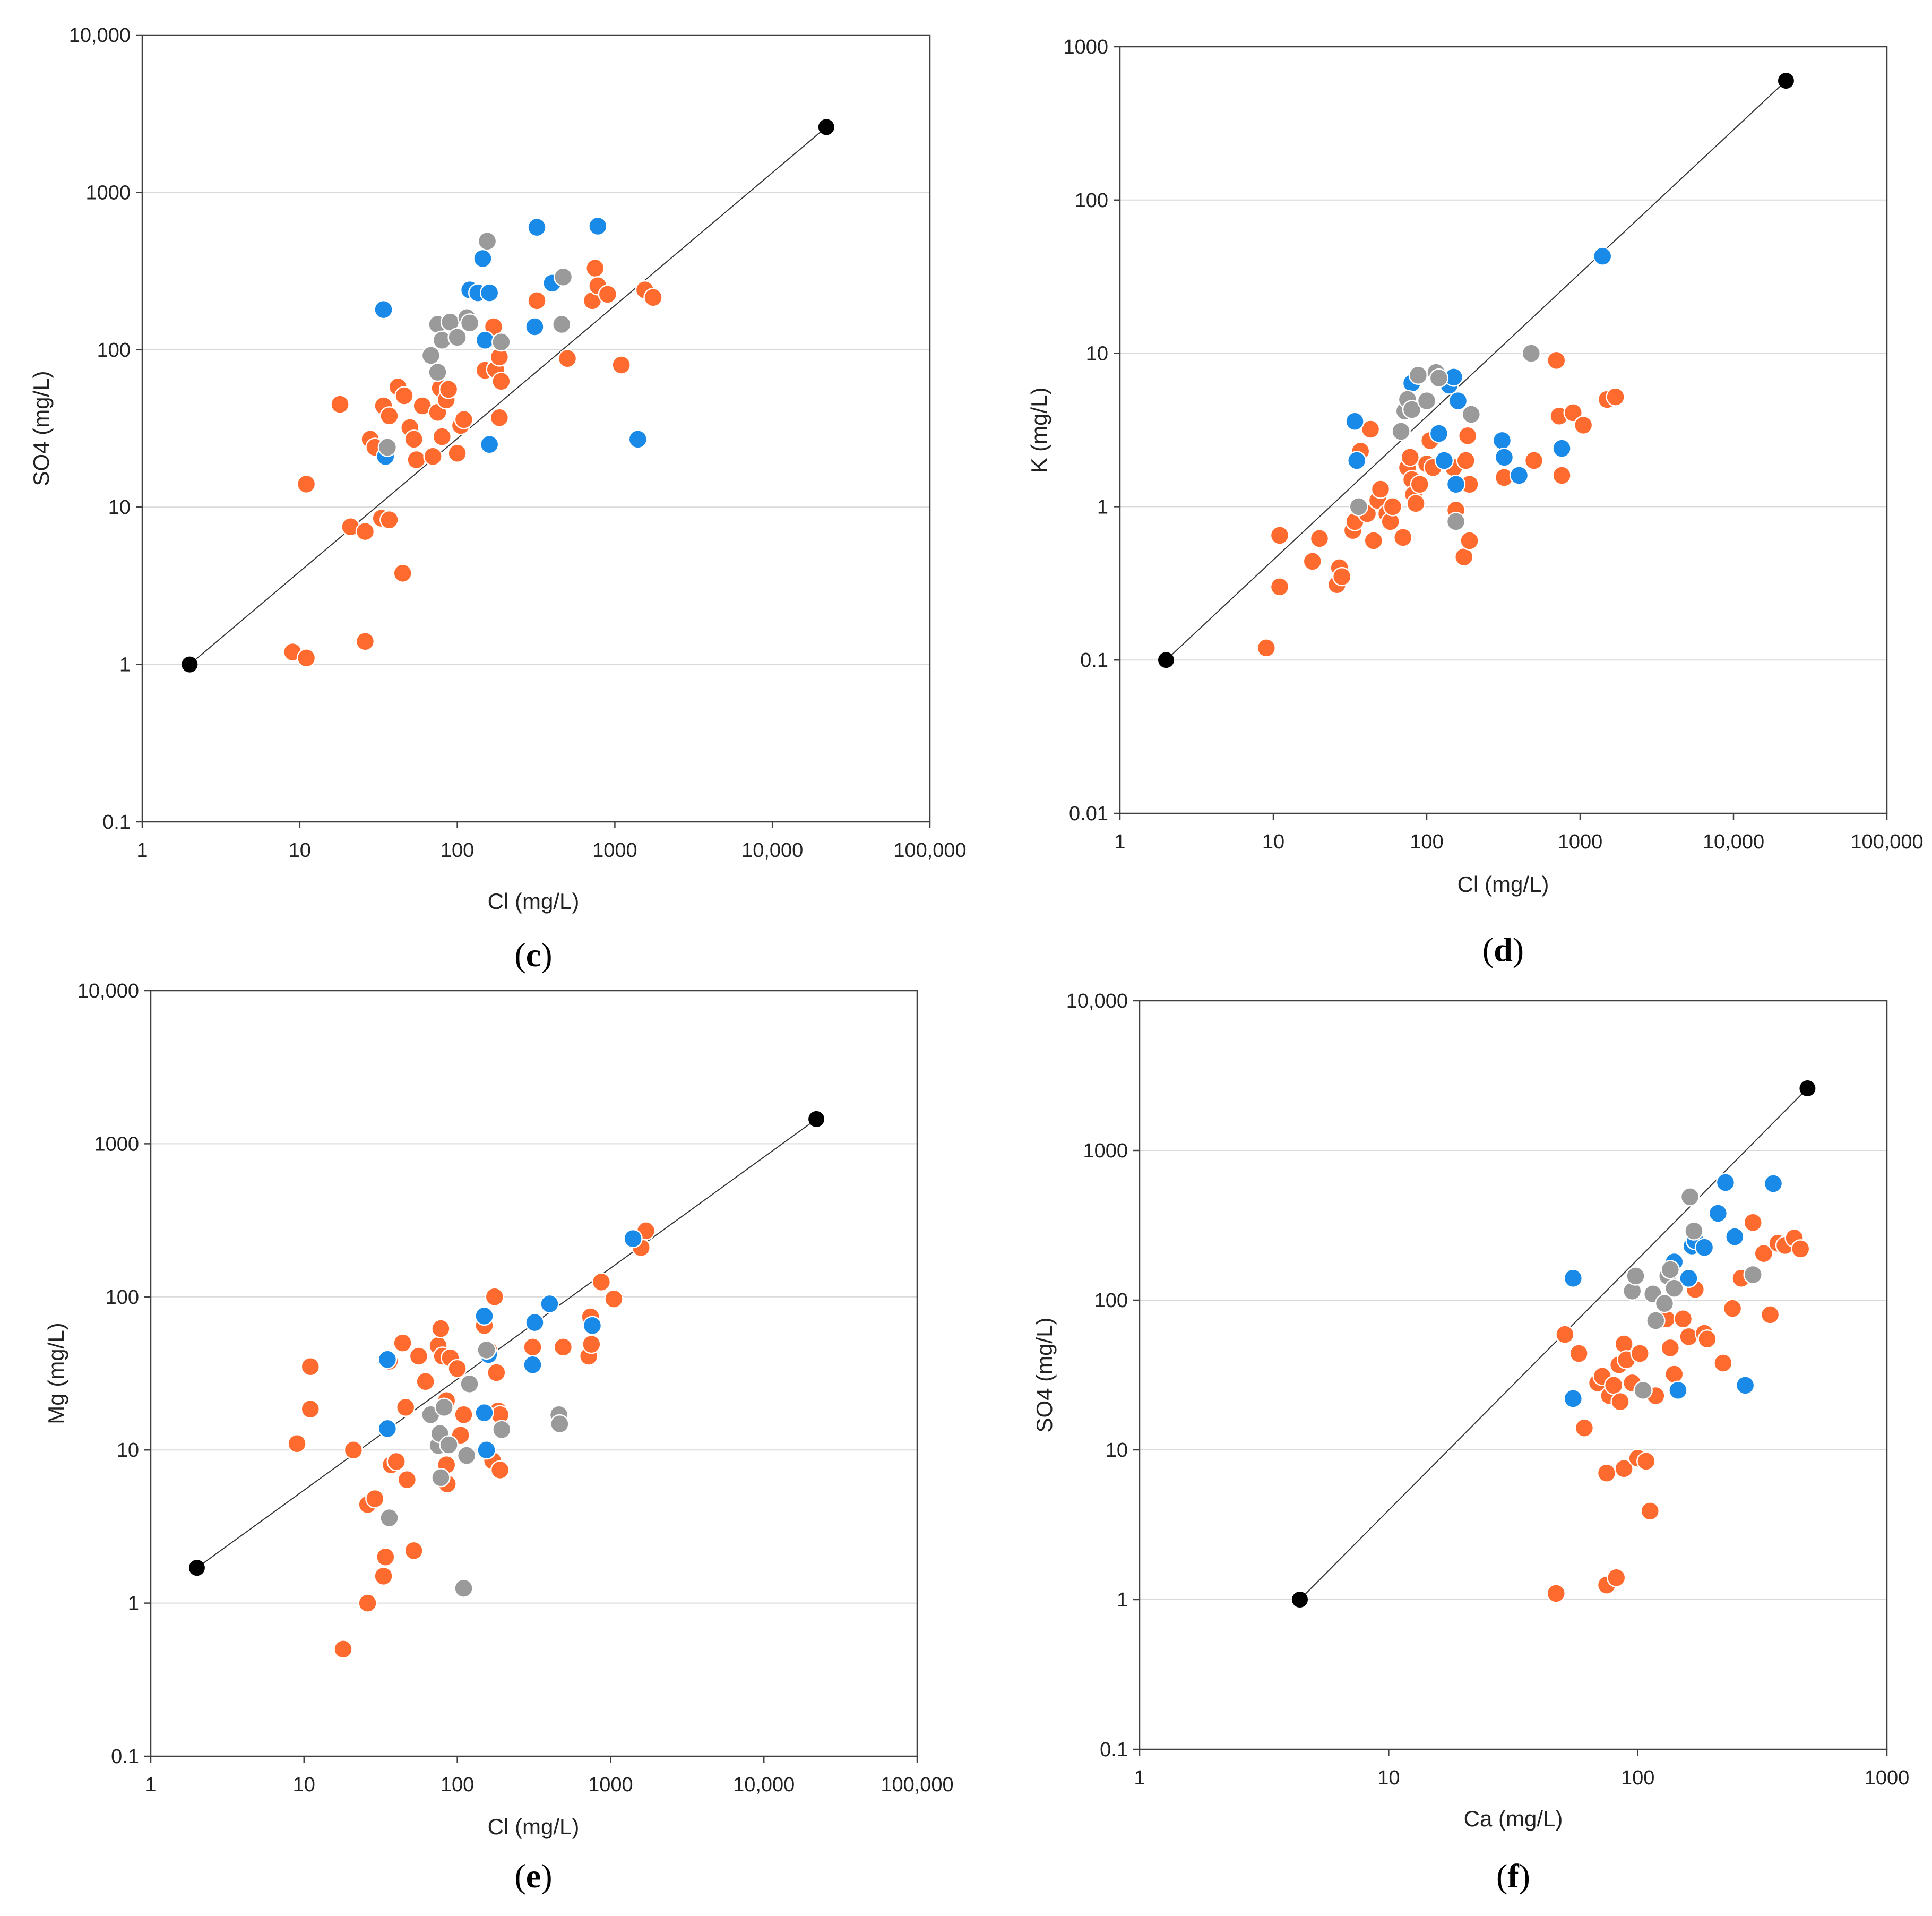  I want to click on panel-f-points, so click(1553, 1344).